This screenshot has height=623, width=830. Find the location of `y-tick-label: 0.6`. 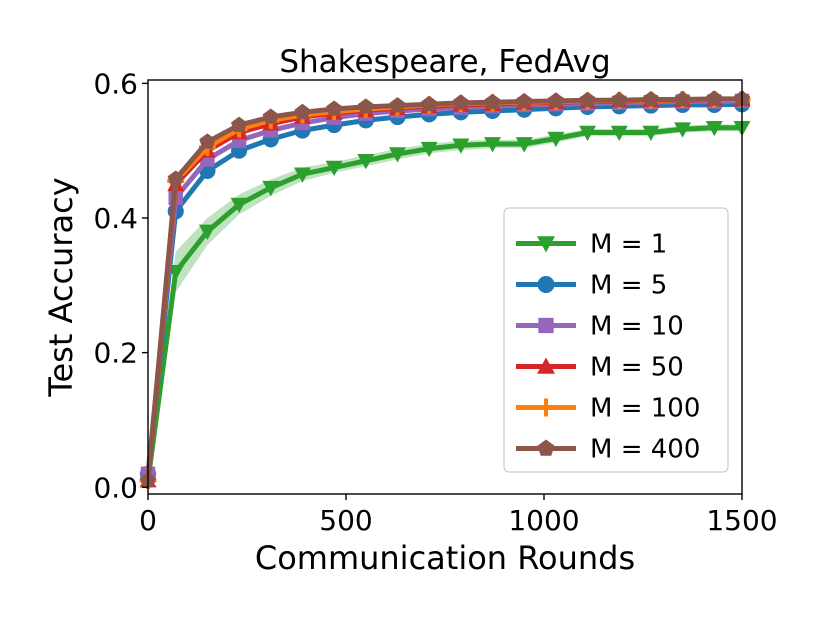

y-tick-label: 0.6 is located at coordinates (115, 83).